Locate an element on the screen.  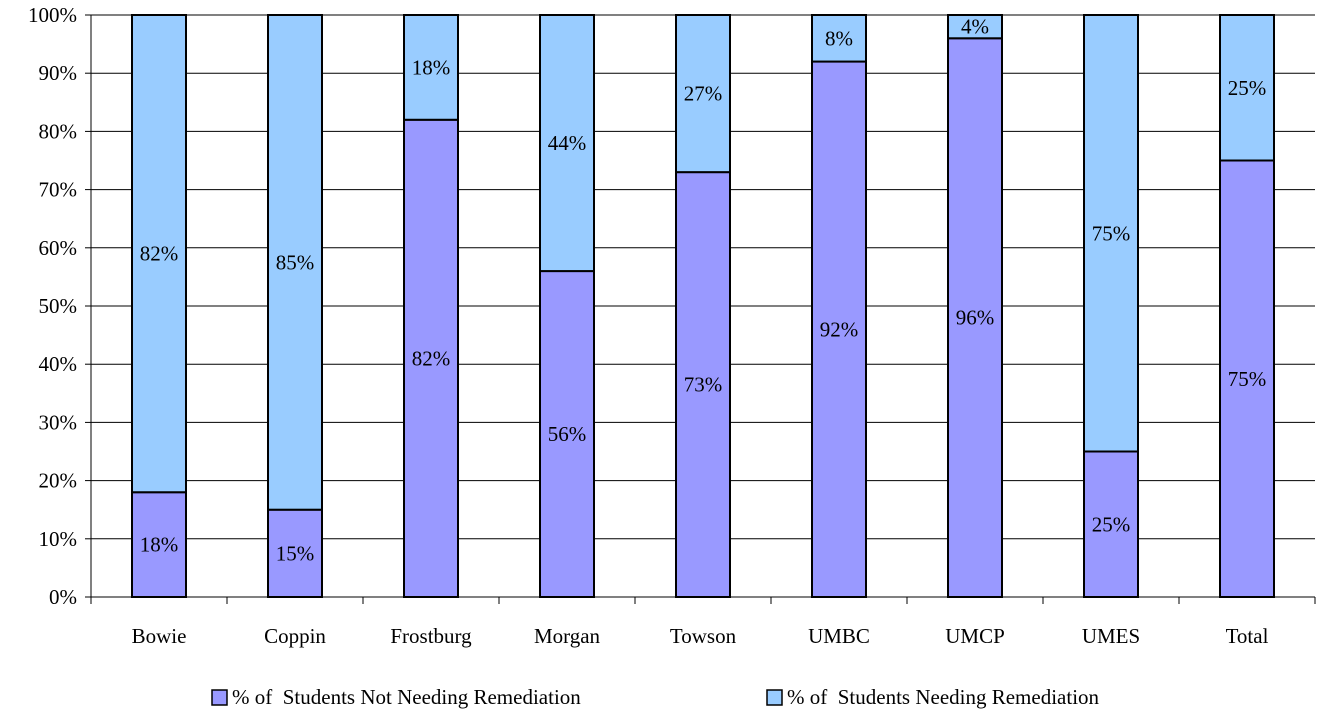
y-tick-label: 10% is located at coordinates (58, 539).